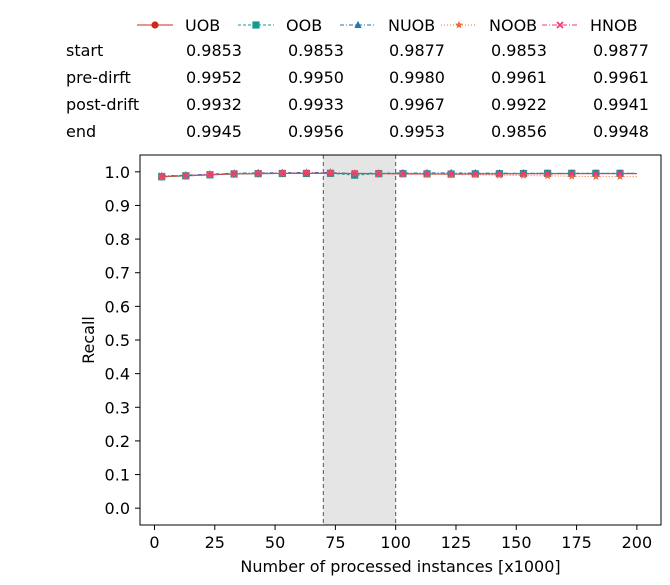  Describe the element at coordinates (280, 25) in the screenshot. I see `legend-item-oob: OOB` at that location.